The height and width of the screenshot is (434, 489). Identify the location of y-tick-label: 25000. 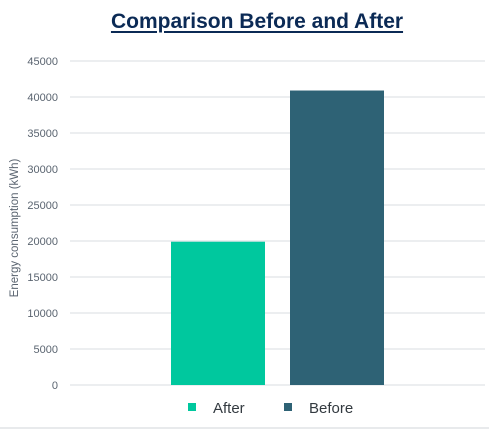
(42, 206).